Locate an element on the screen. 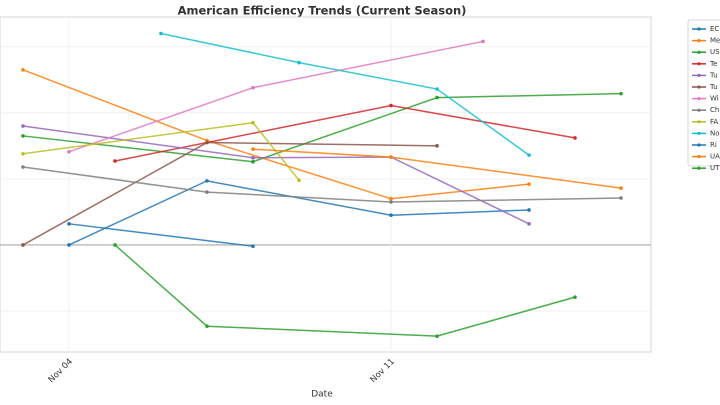 The height and width of the screenshot is (405, 720). legend-label: EC is located at coordinates (714, 29).